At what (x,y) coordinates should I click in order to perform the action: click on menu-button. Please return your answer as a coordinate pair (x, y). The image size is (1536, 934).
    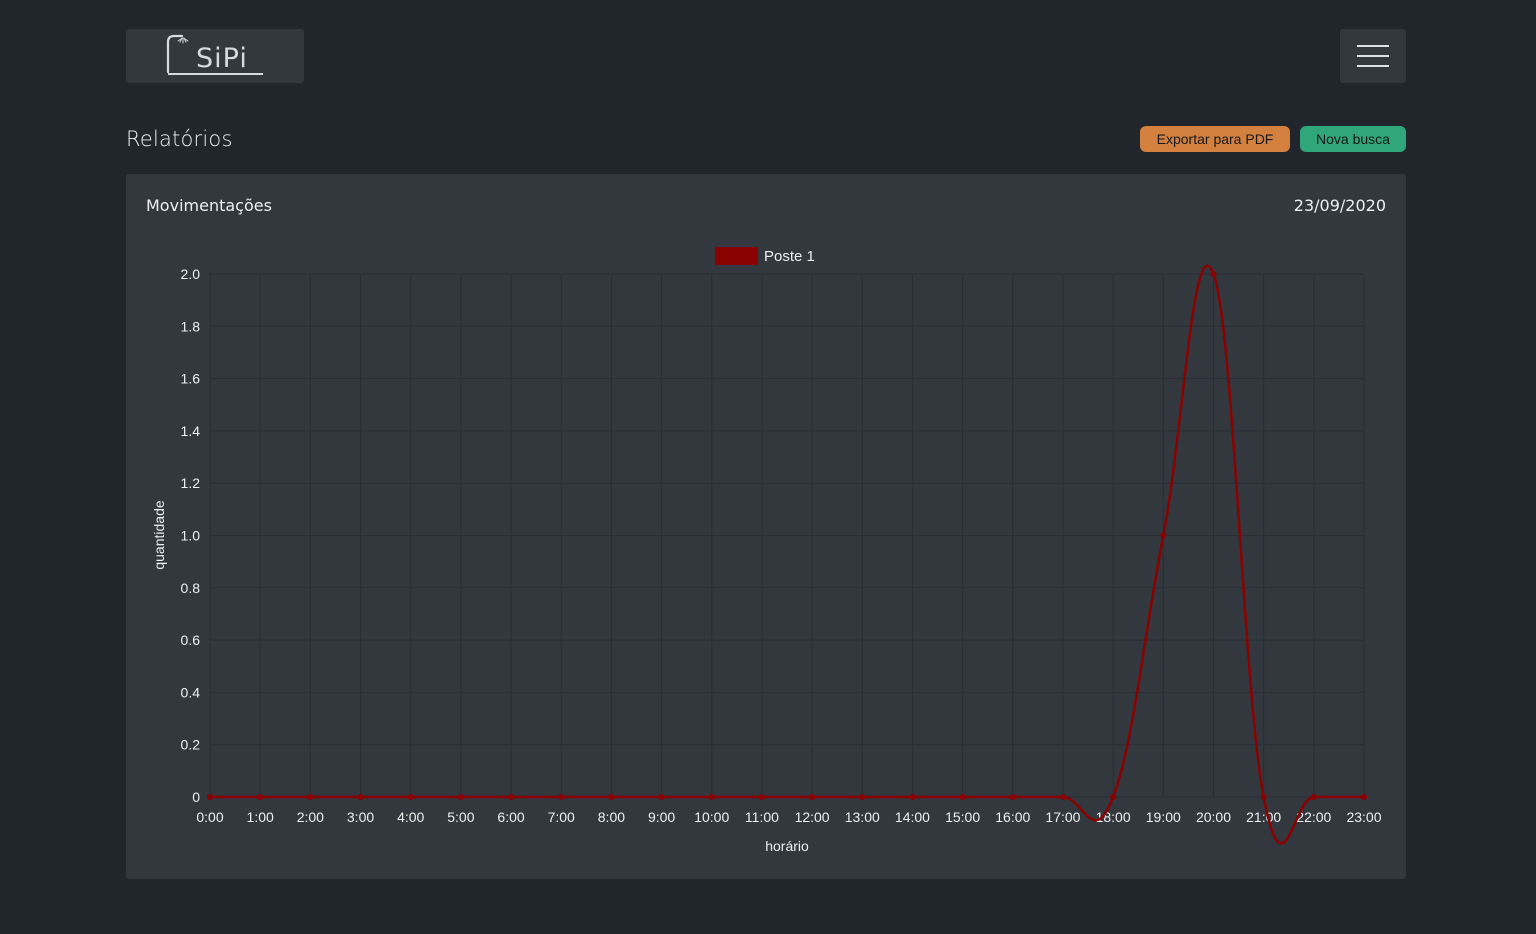
    Looking at the image, I should click on (1373, 56).